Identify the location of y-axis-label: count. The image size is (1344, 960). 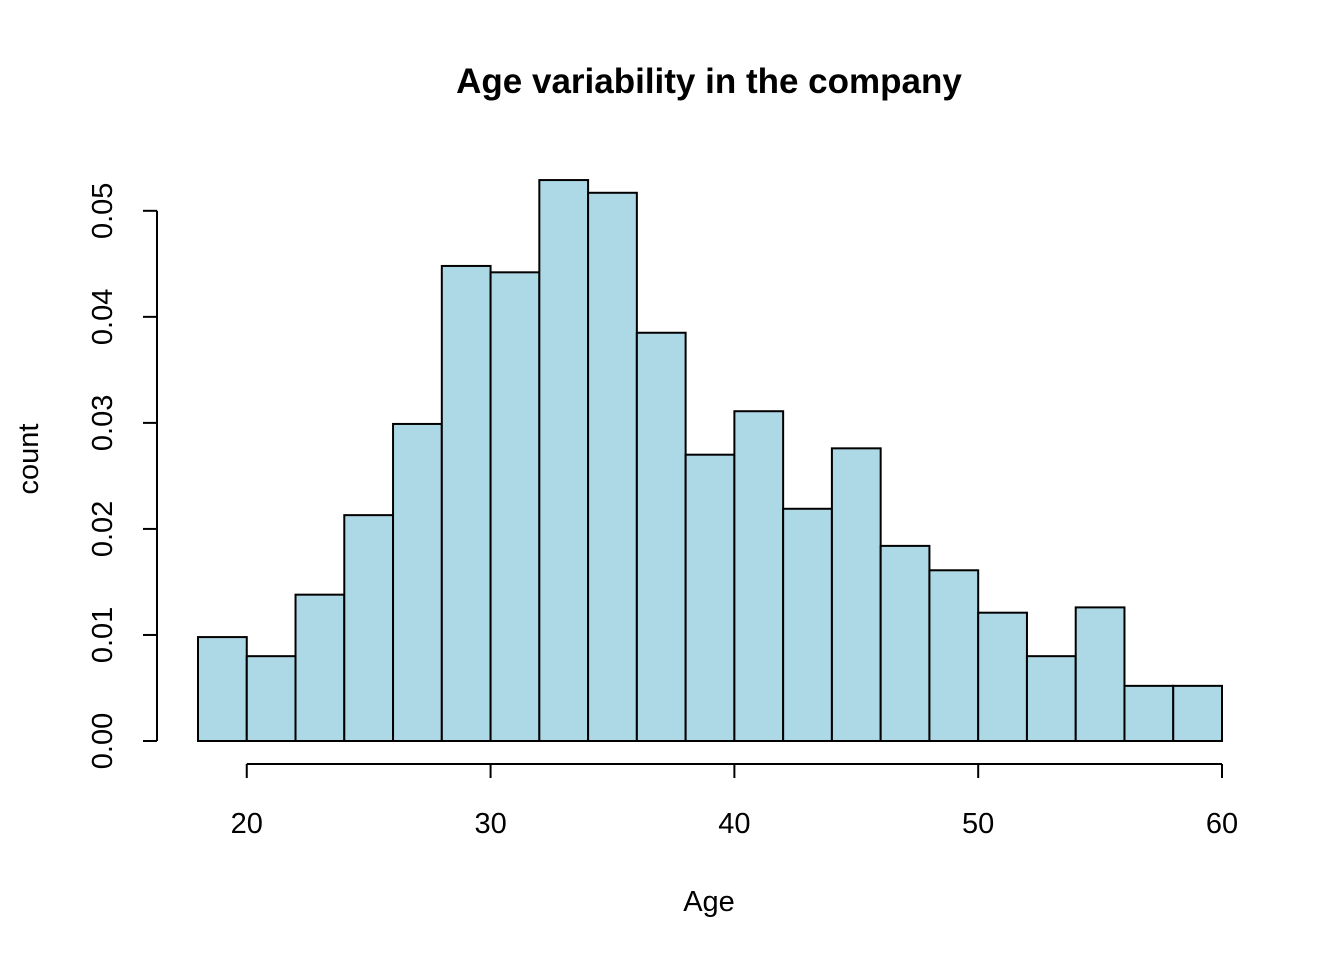
(29, 459).